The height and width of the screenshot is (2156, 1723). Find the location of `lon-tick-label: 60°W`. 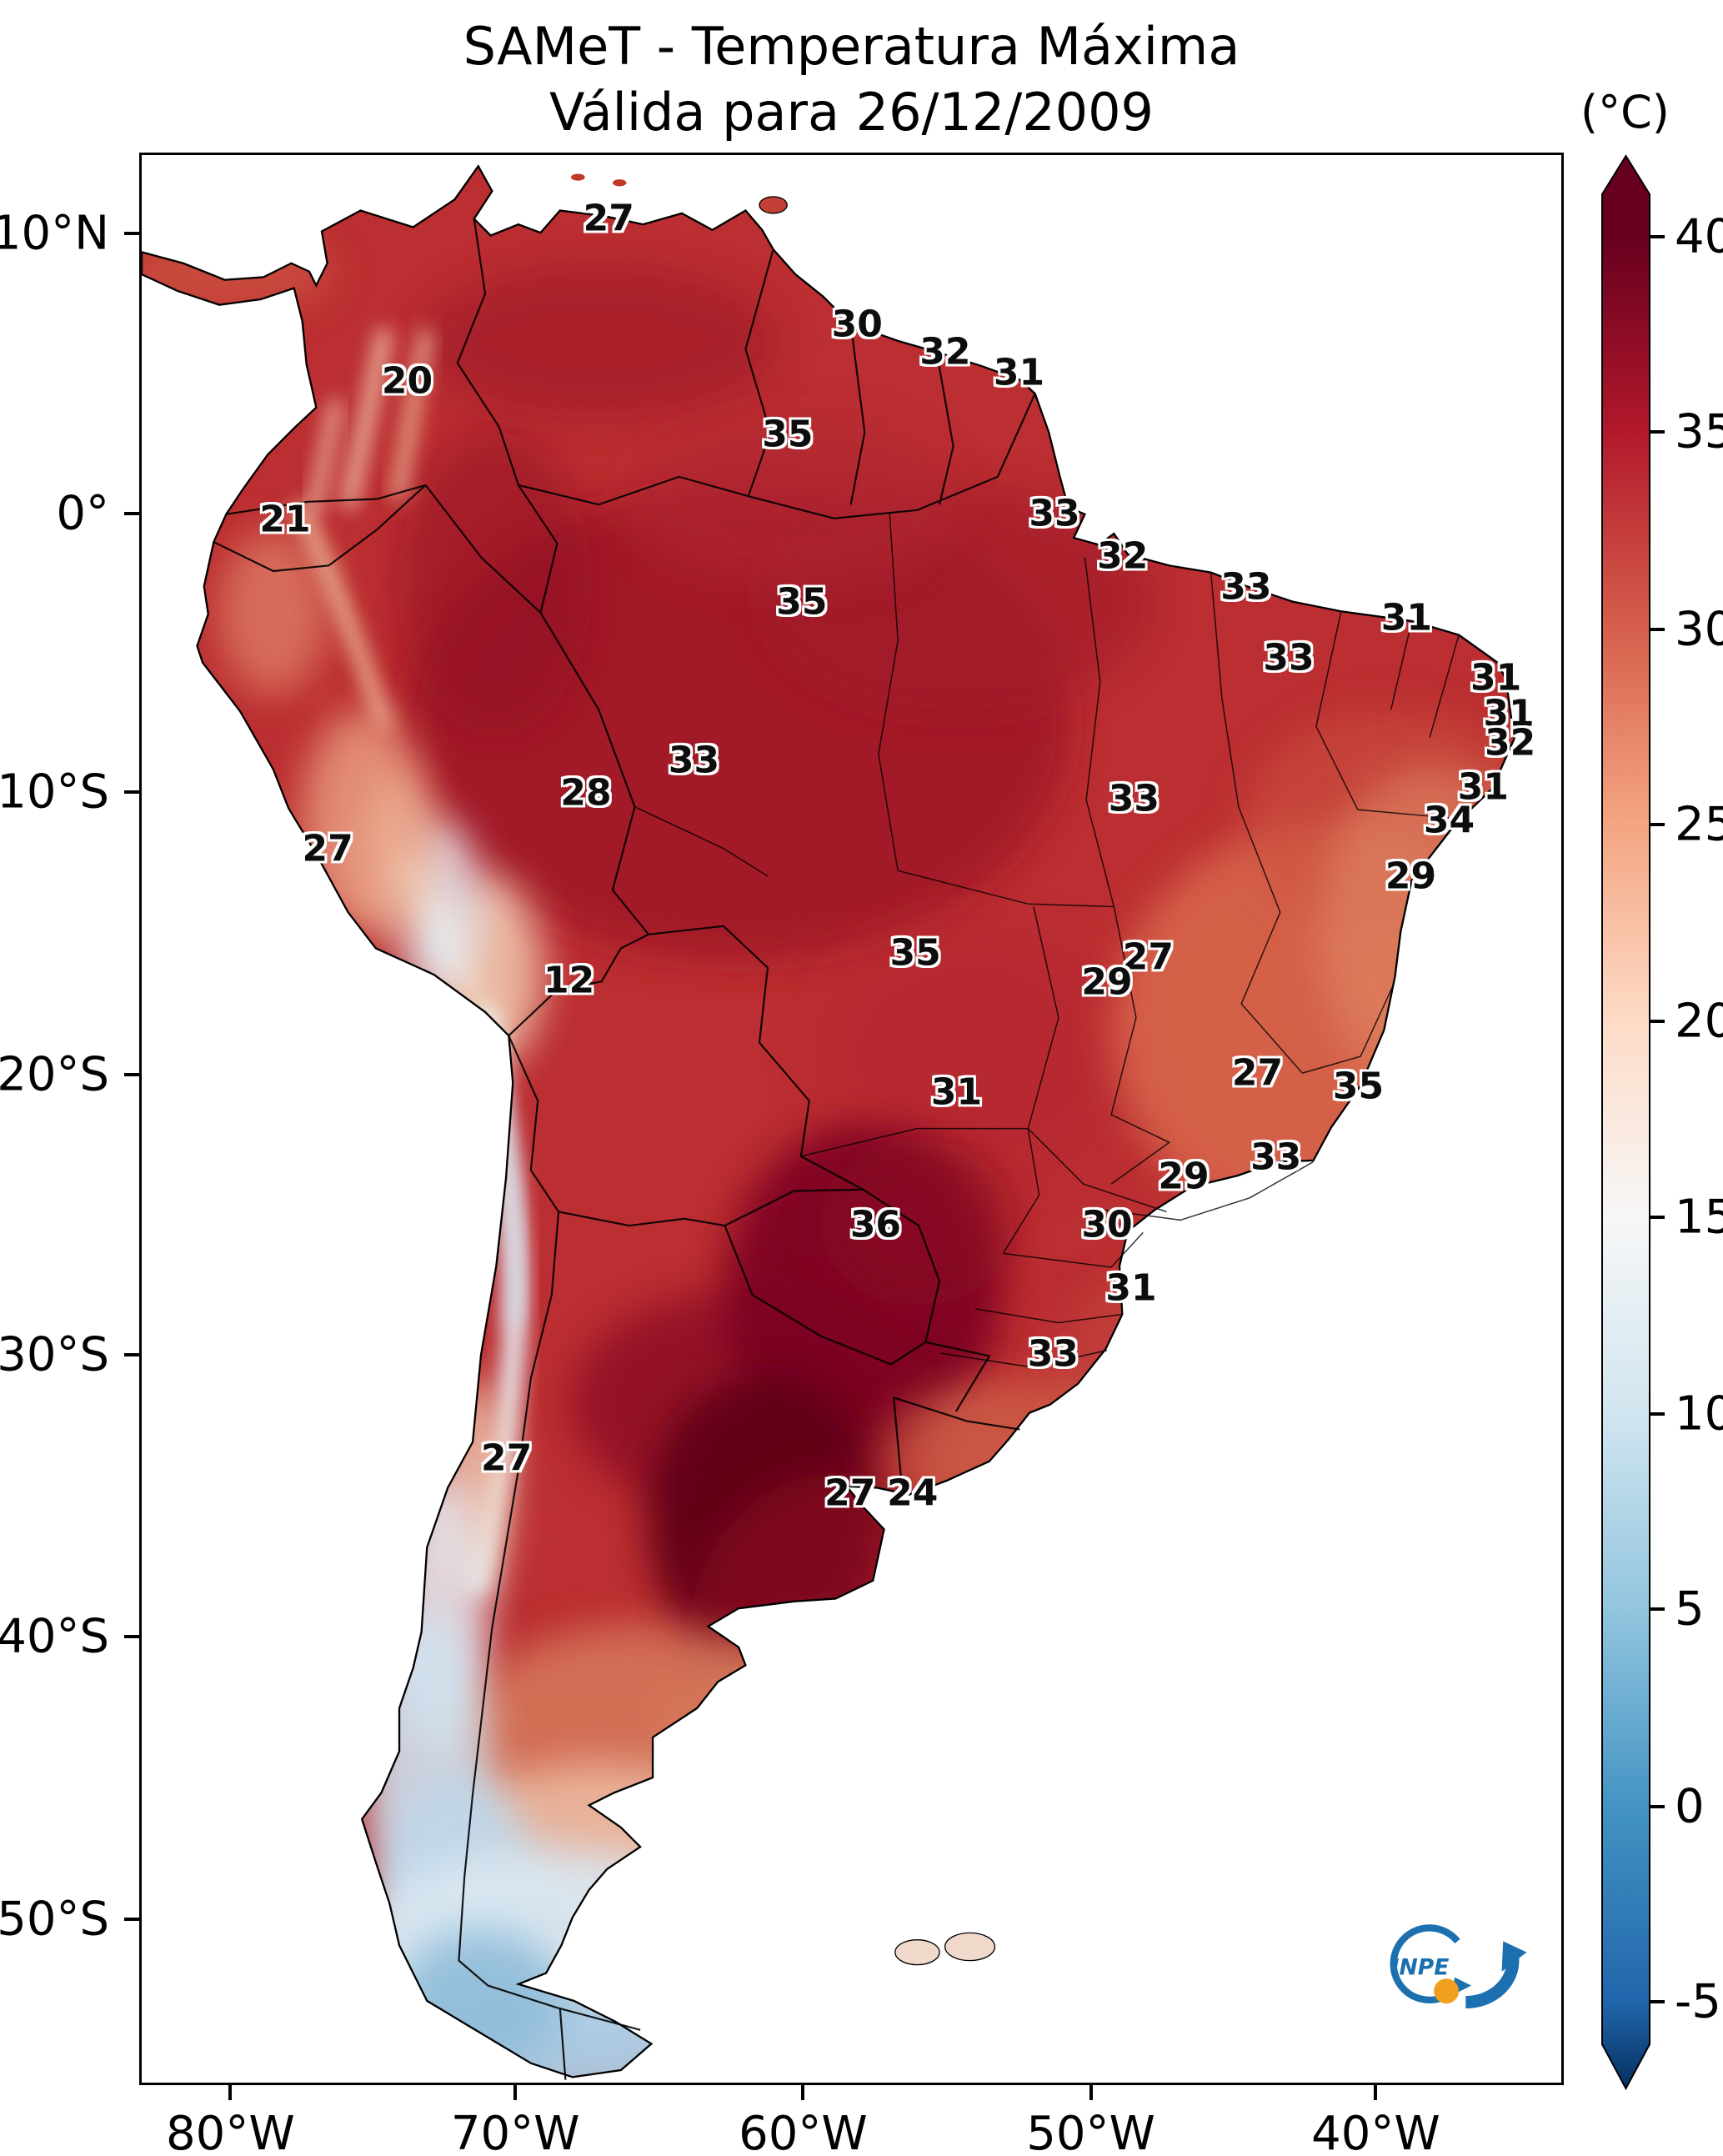

lon-tick-label: 60°W is located at coordinates (803, 2131).